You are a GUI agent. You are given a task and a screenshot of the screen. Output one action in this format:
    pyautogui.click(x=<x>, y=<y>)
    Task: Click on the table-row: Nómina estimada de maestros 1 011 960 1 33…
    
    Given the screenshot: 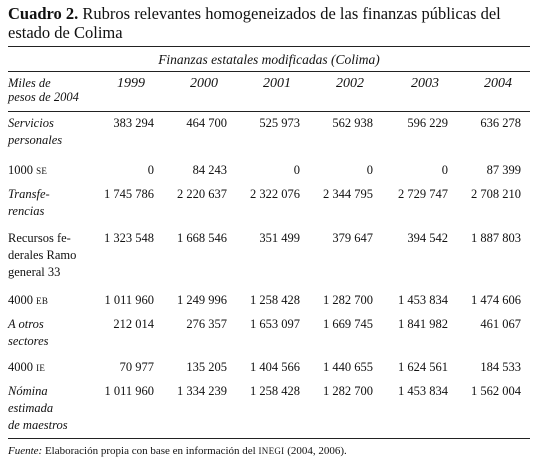 What is the action you would take?
    pyautogui.click(x=264, y=408)
    